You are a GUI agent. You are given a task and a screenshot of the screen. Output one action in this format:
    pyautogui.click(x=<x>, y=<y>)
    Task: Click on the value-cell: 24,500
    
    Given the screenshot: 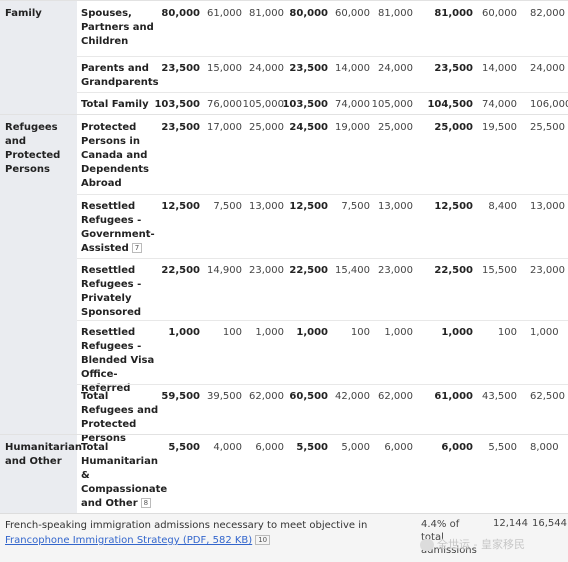 What is the action you would take?
    pyautogui.click(x=308, y=127)
    